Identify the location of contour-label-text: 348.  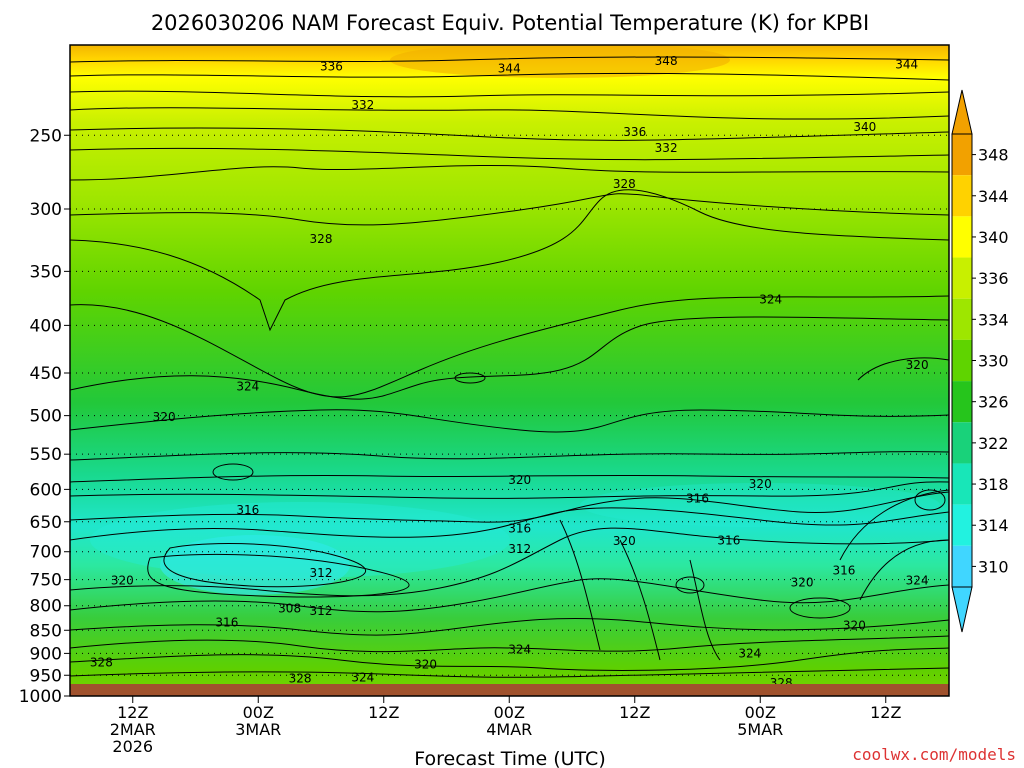
(666, 61).